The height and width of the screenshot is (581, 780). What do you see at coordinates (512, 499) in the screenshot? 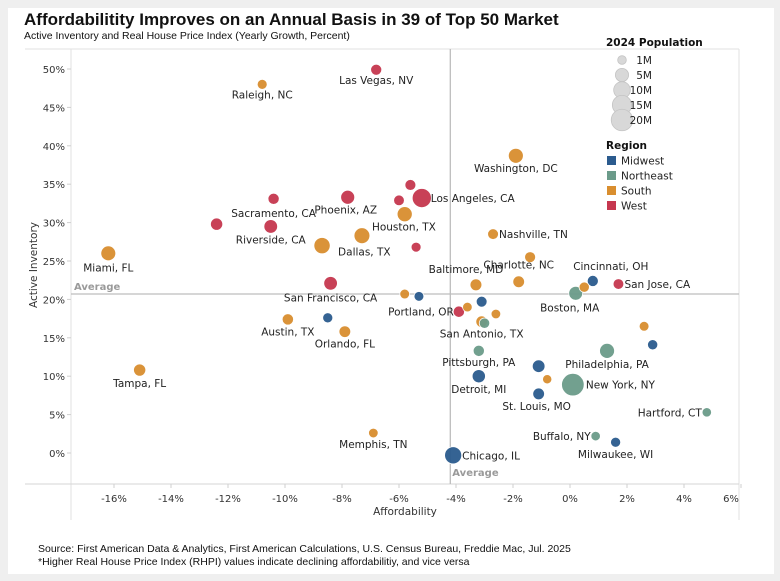
I see `x-tick-label: -2%` at bounding box center [512, 499].